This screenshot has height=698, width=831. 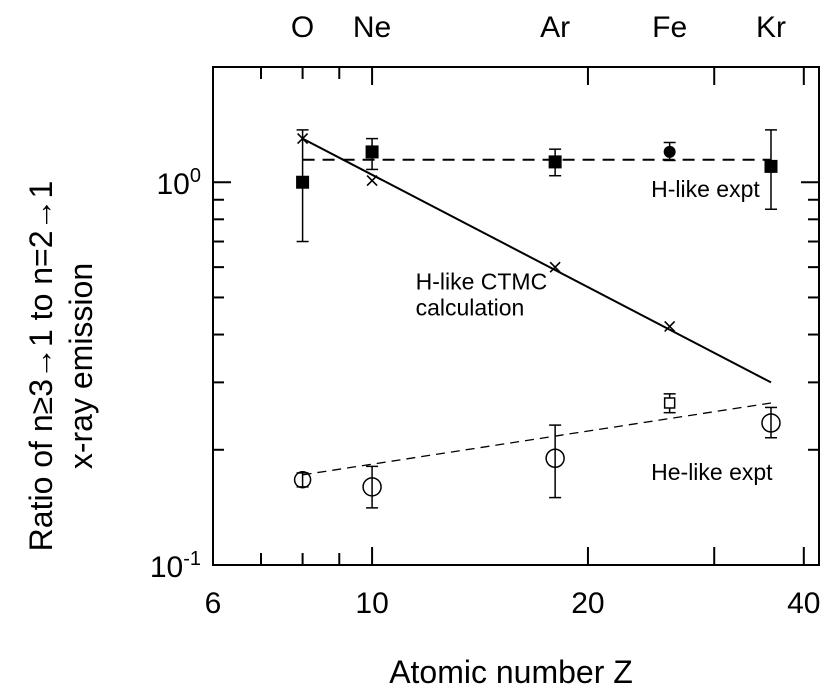 What do you see at coordinates (669, 27) in the screenshot?
I see `element-label: Fe` at bounding box center [669, 27].